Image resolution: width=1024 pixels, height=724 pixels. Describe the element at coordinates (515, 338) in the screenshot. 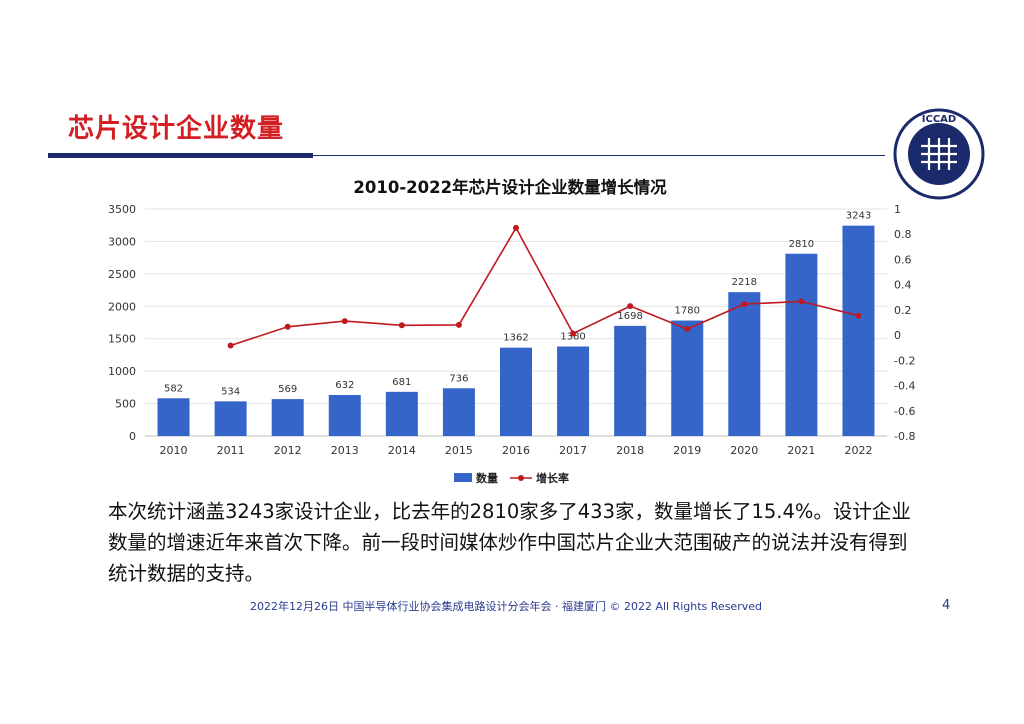

I see `bar-data-label: 1362` at that location.